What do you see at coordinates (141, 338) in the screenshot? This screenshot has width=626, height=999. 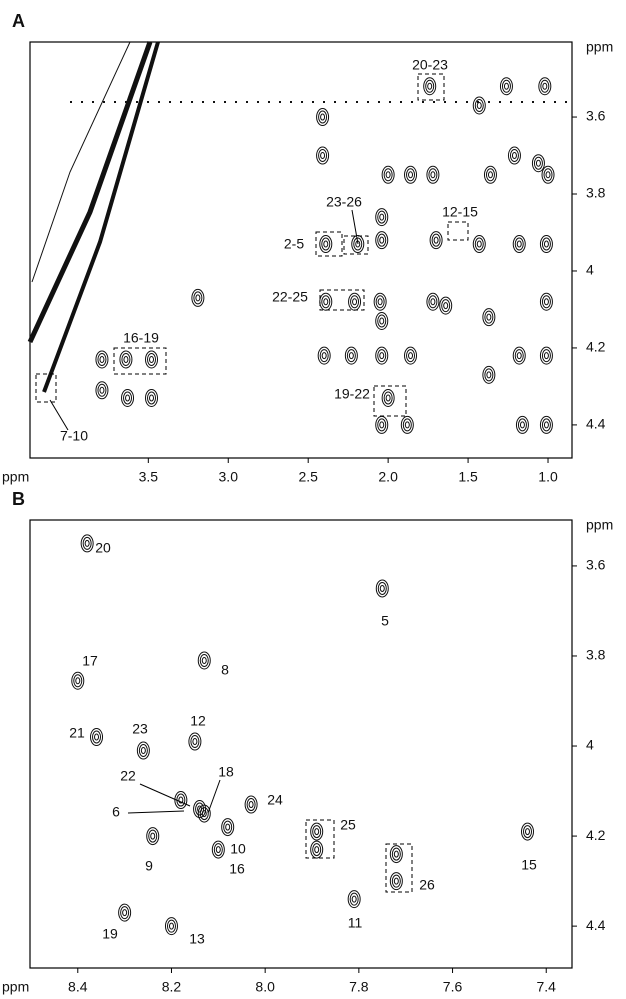 I see `peak-annotation: 16-19` at bounding box center [141, 338].